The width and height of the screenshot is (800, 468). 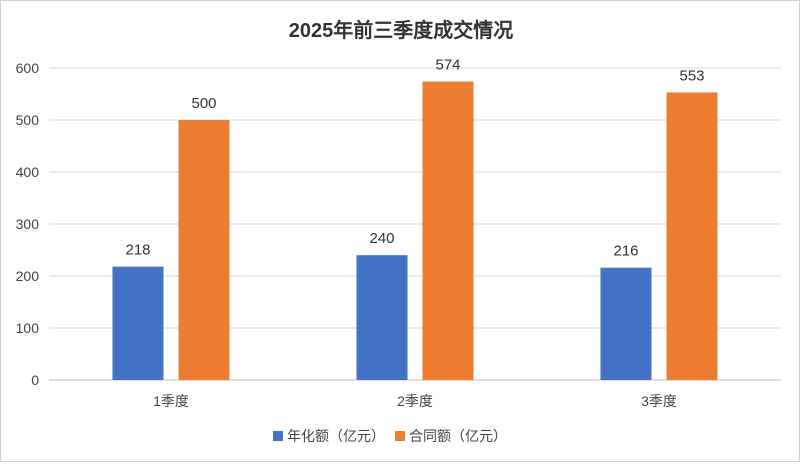 I want to click on y-tick-label: 200, so click(x=28, y=276).